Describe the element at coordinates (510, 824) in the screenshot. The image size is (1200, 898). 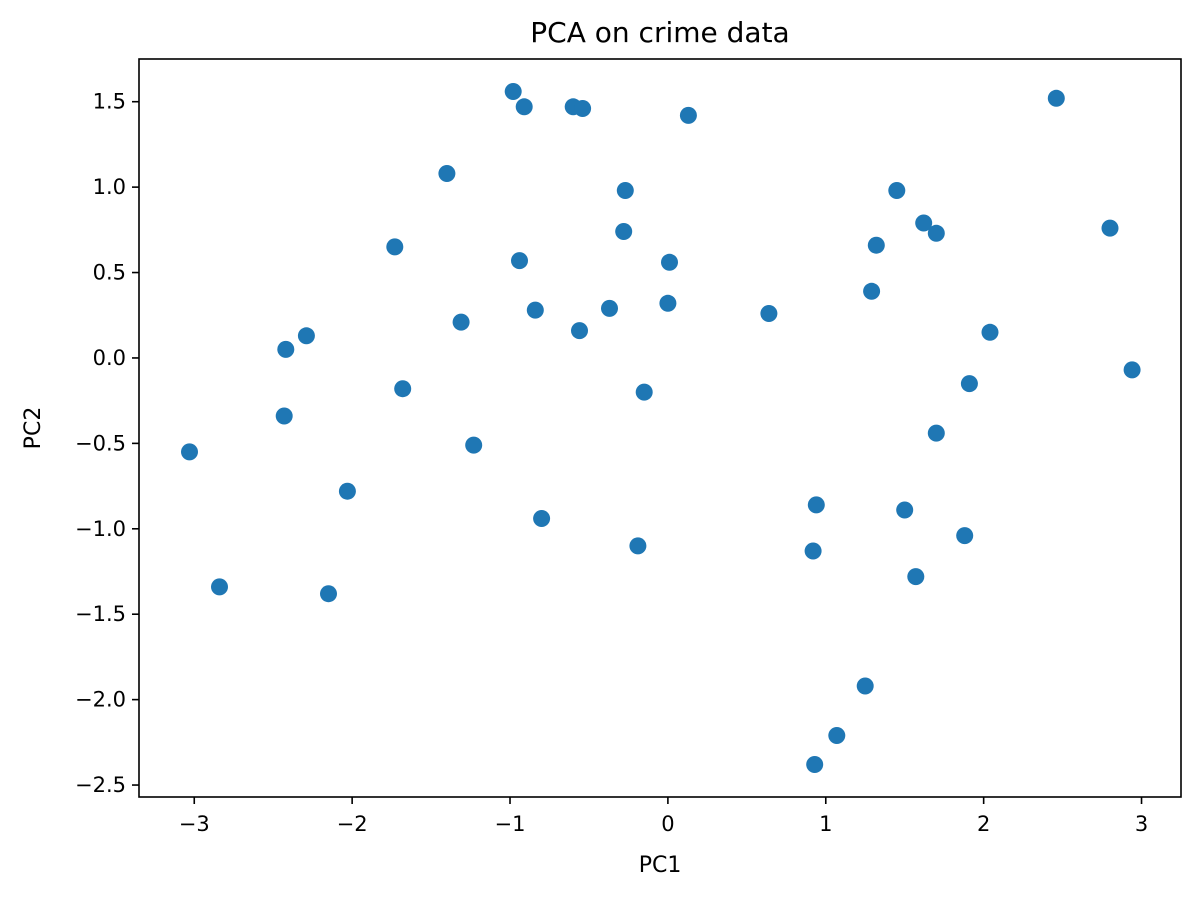
I see `x-tick-label: −1` at that location.